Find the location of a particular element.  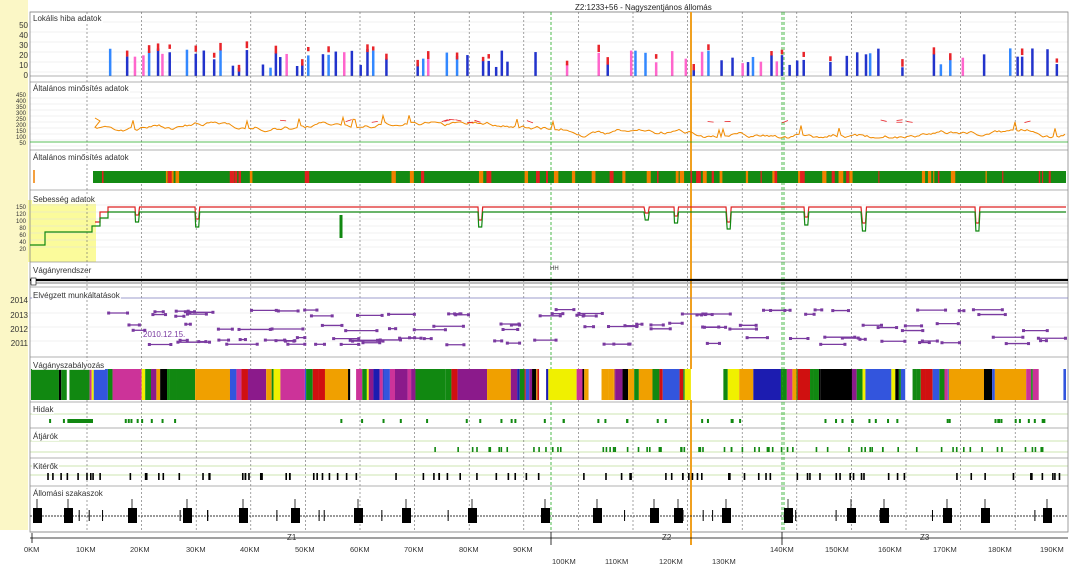

fault-axis-tick: 40 is located at coordinates (23, 35).